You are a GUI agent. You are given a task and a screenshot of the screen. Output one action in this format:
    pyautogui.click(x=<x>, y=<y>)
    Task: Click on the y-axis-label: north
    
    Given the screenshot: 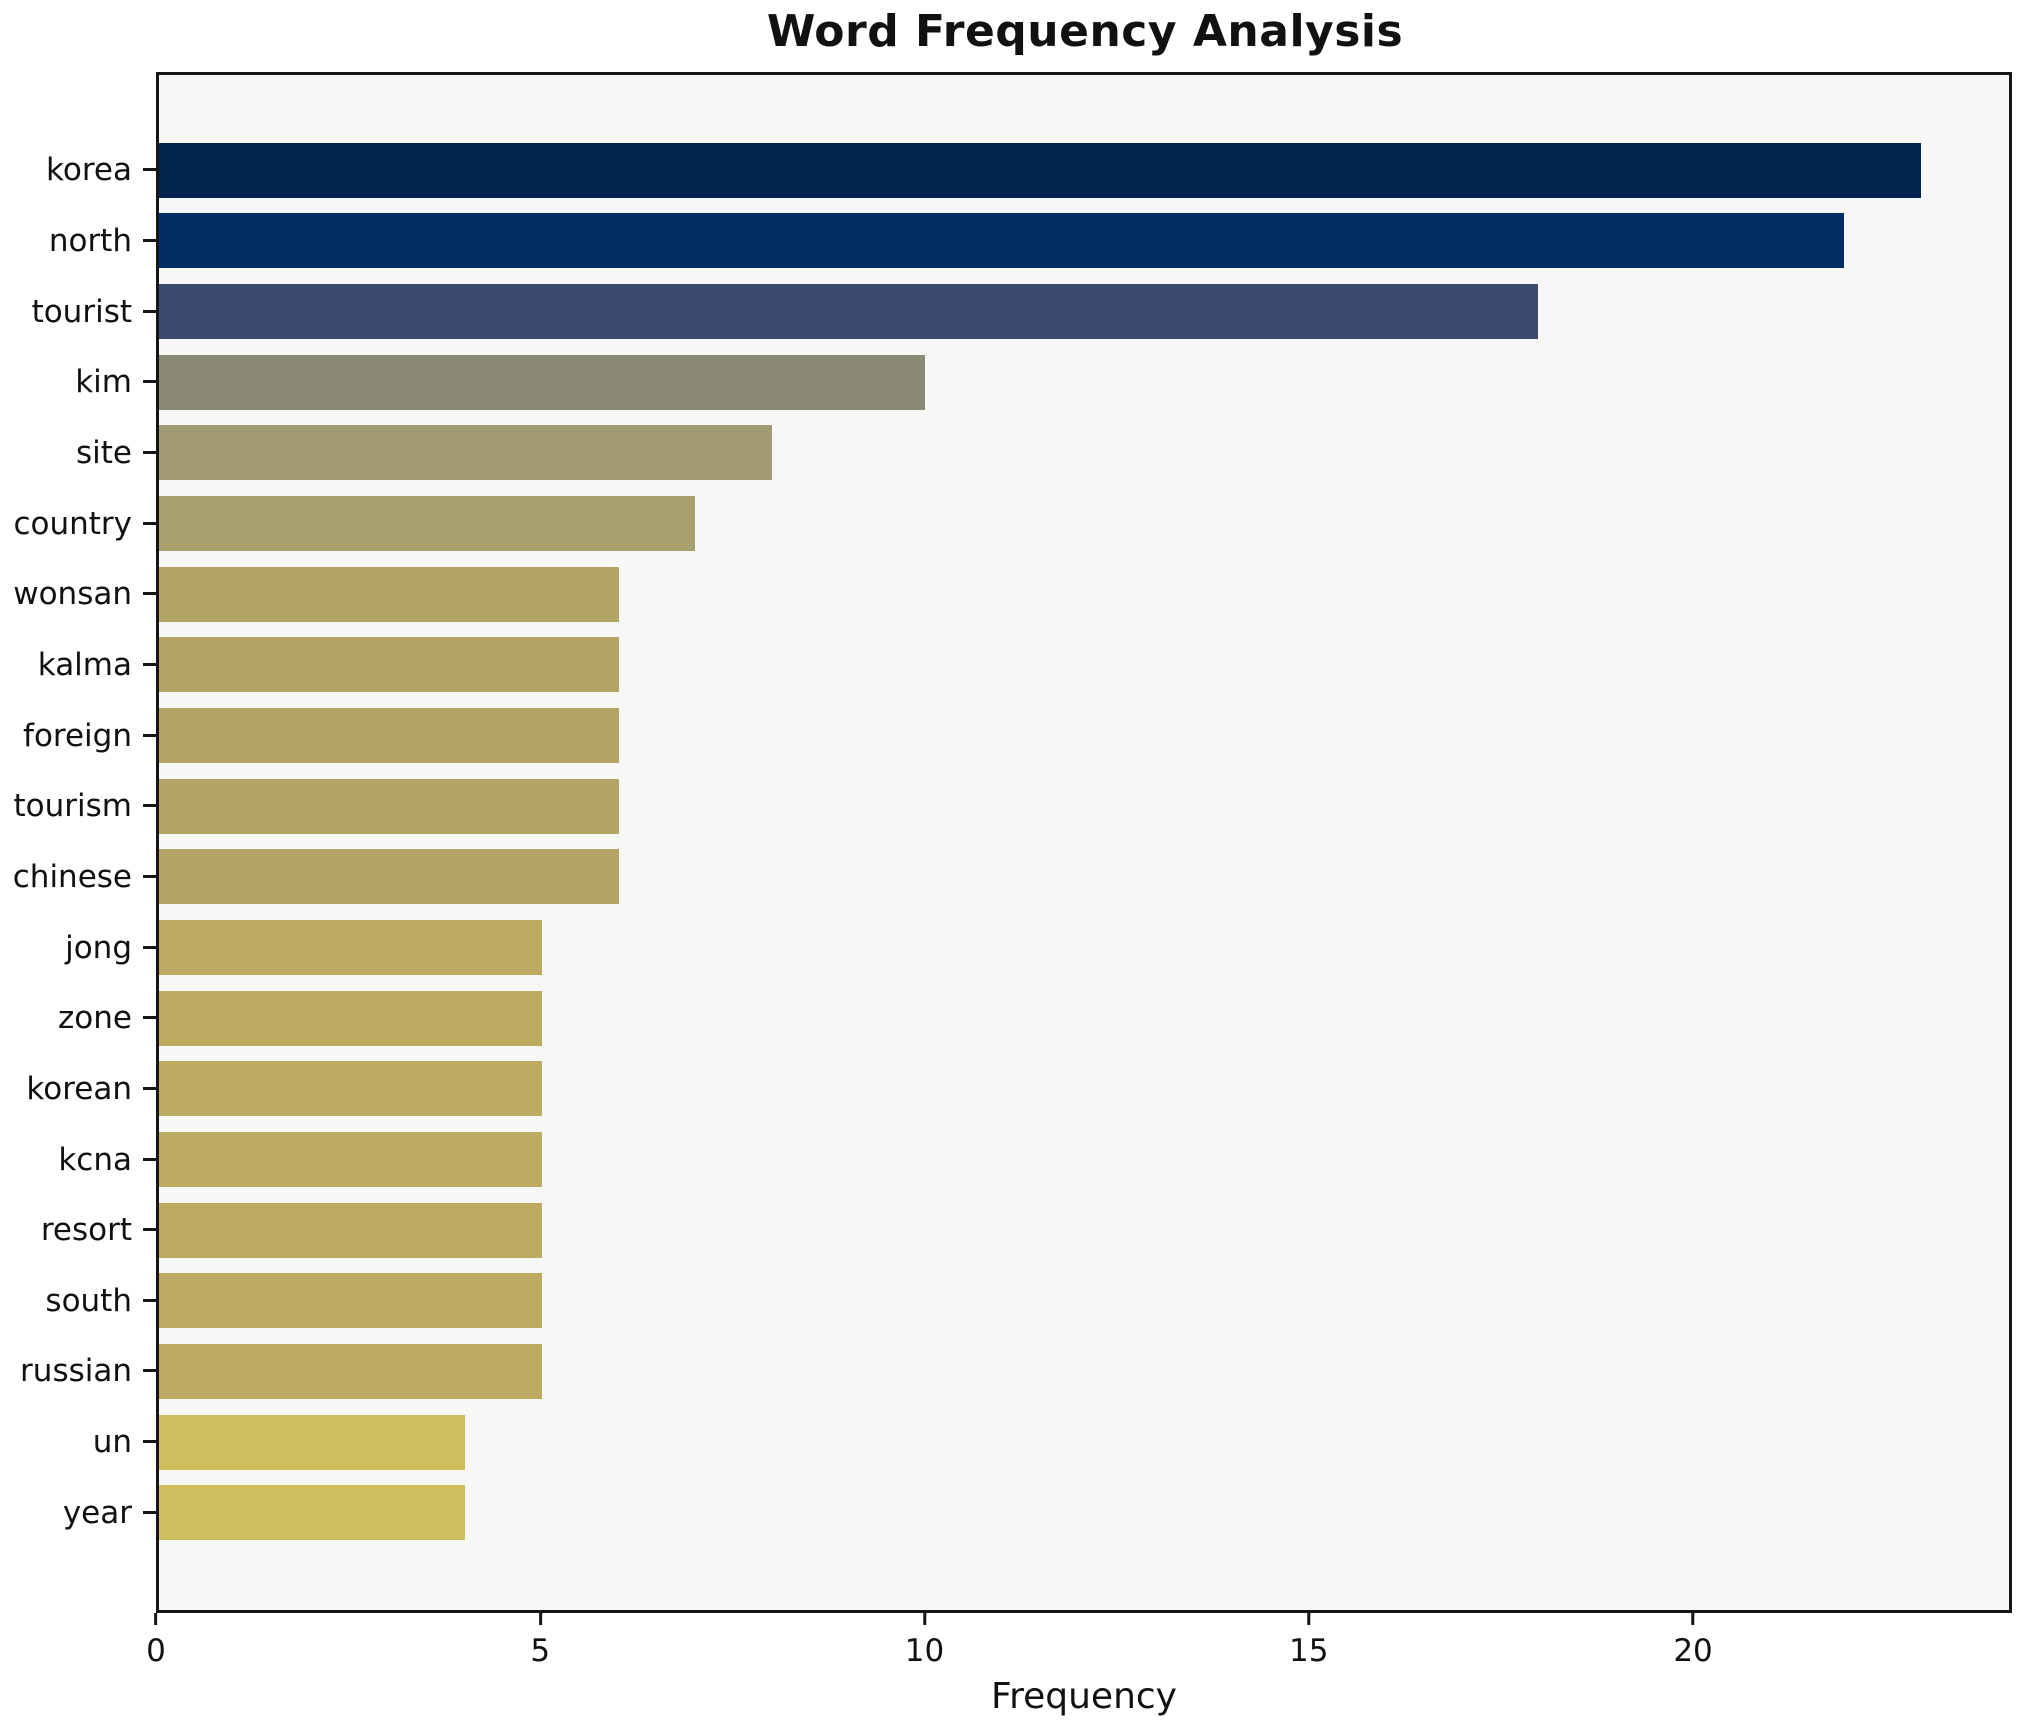 What is the action you would take?
    pyautogui.click(x=90, y=240)
    